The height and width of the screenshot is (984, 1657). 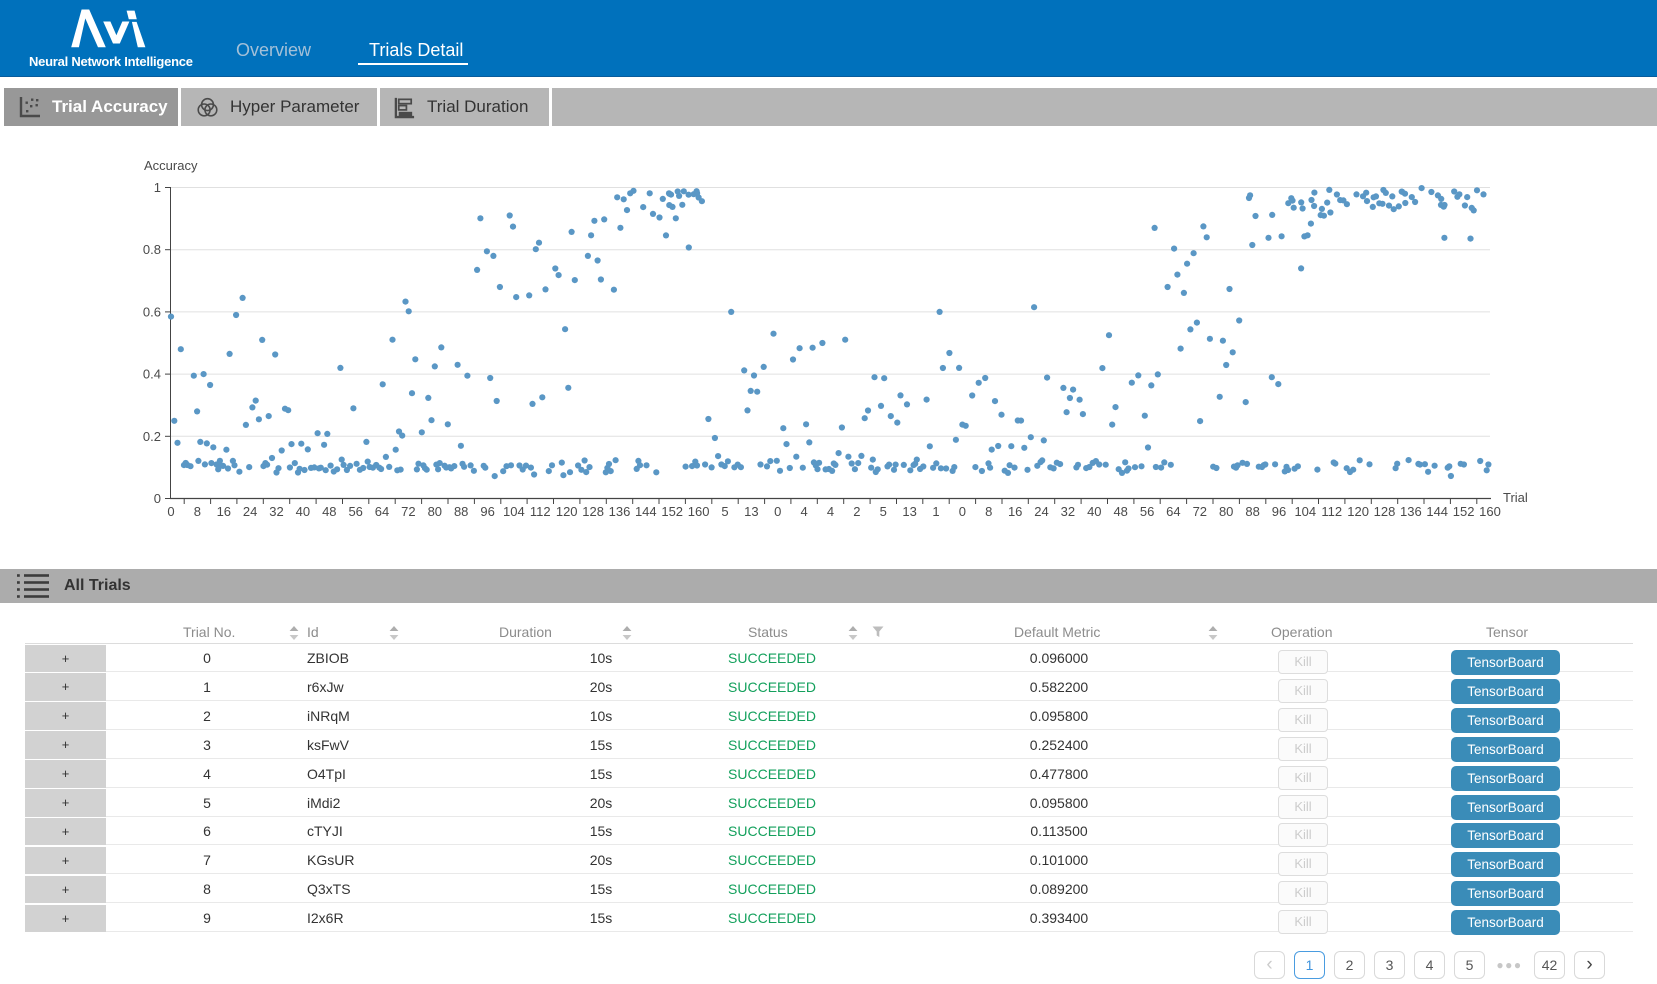 I want to click on svg-text: 2, so click(x=856, y=511).